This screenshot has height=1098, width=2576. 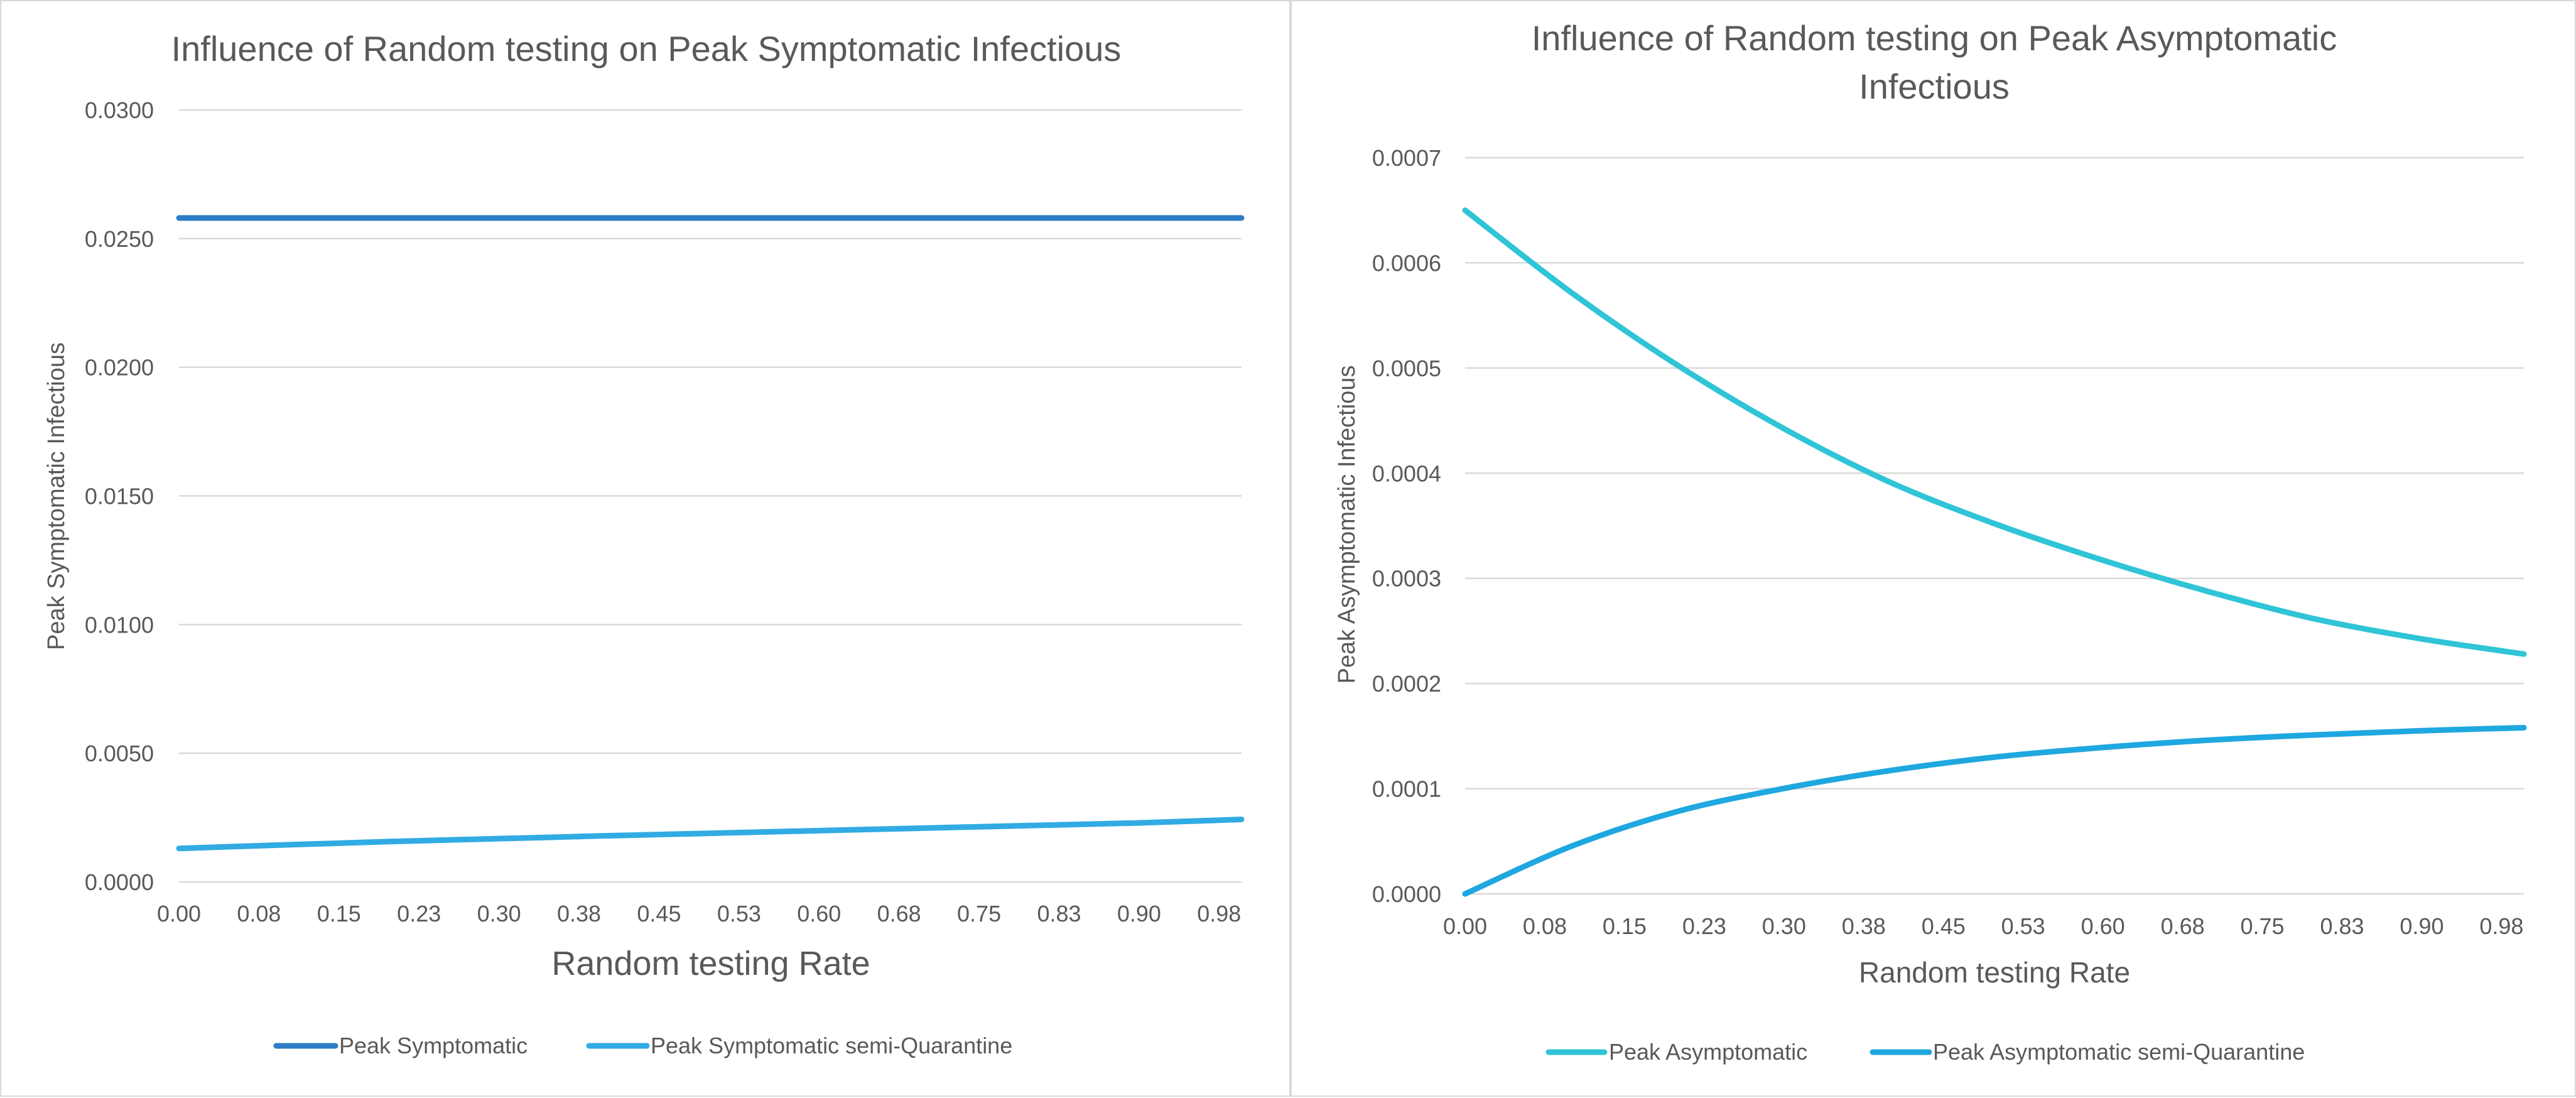 I want to click on y-tick-label: 0.0150, so click(x=119, y=496).